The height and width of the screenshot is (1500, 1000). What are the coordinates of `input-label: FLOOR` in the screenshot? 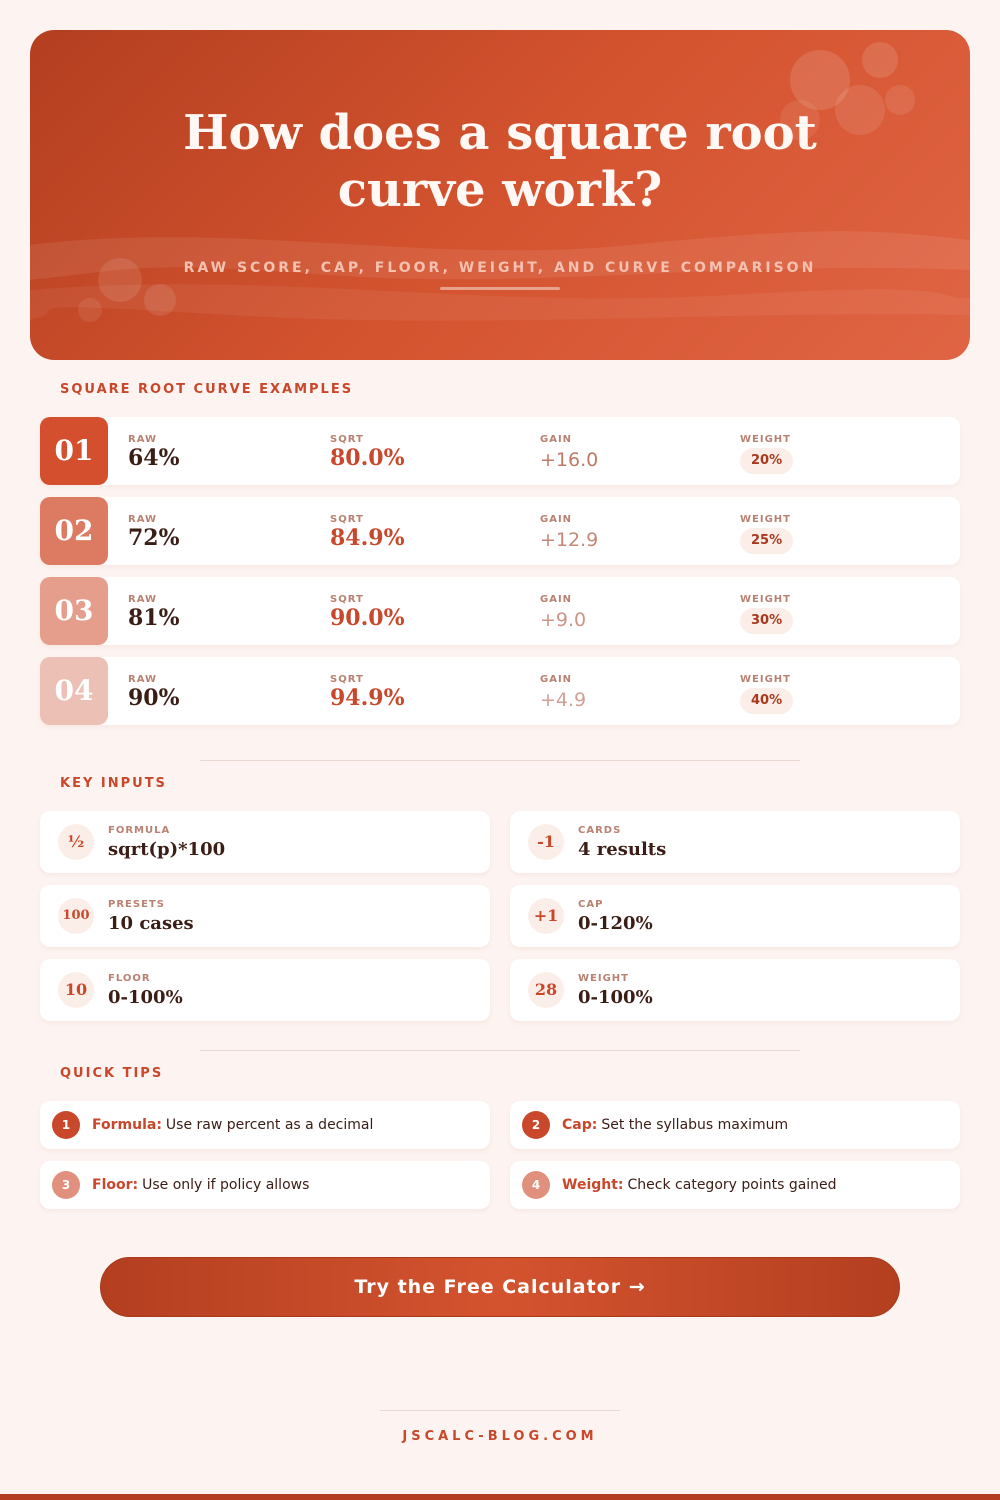 It's located at (129, 978).